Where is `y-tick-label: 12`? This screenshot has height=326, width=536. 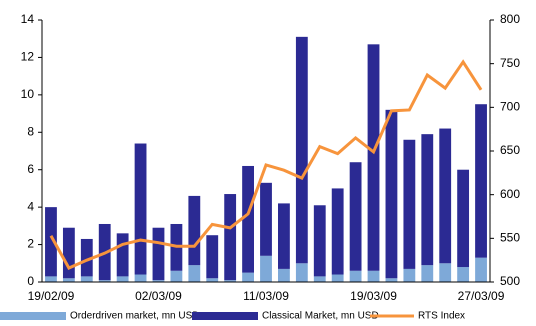
y-tick-label: 12 is located at coordinates (28, 57).